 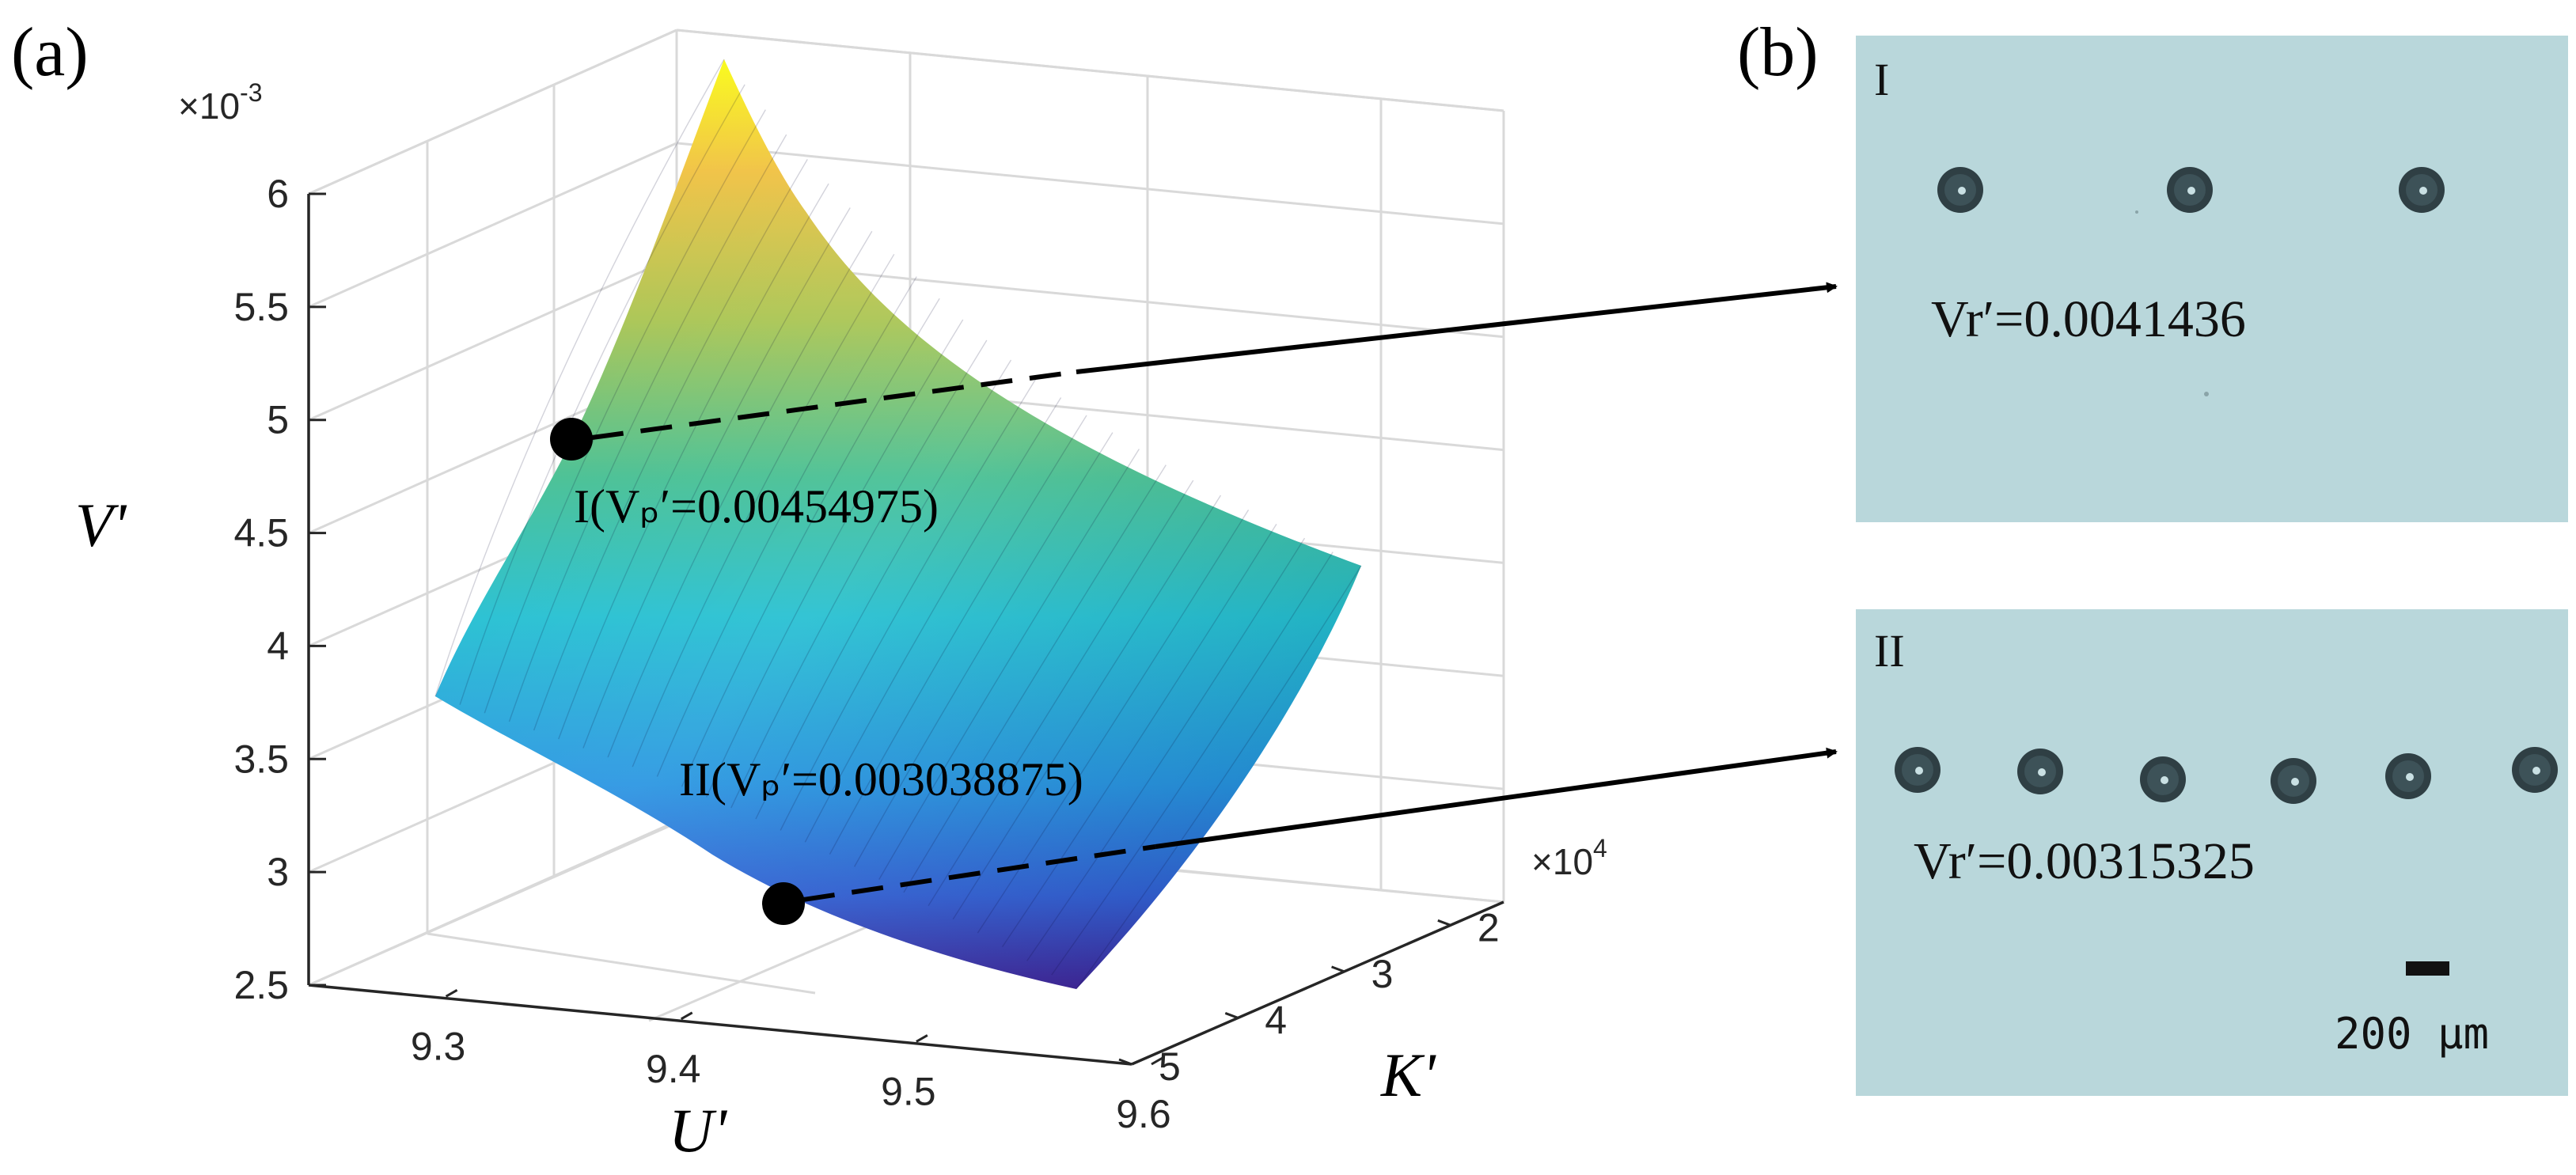 What do you see at coordinates (1562, 861) in the screenshot?
I see `y-exponent-base: ×10` at bounding box center [1562, 861].